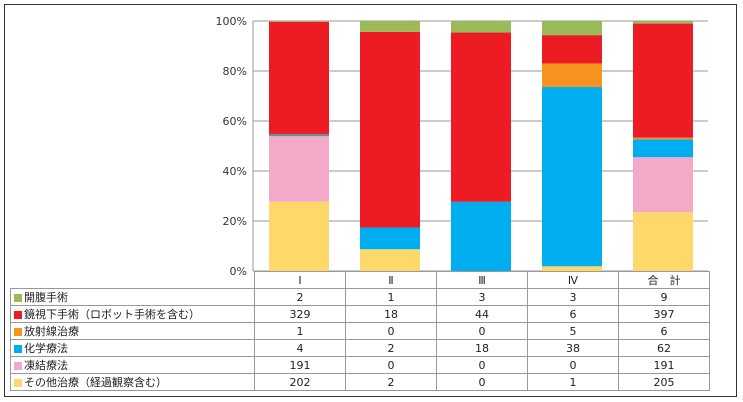  I want to click on table-row: 放射線治療 1 0 0 5 6, so click(360, 331).